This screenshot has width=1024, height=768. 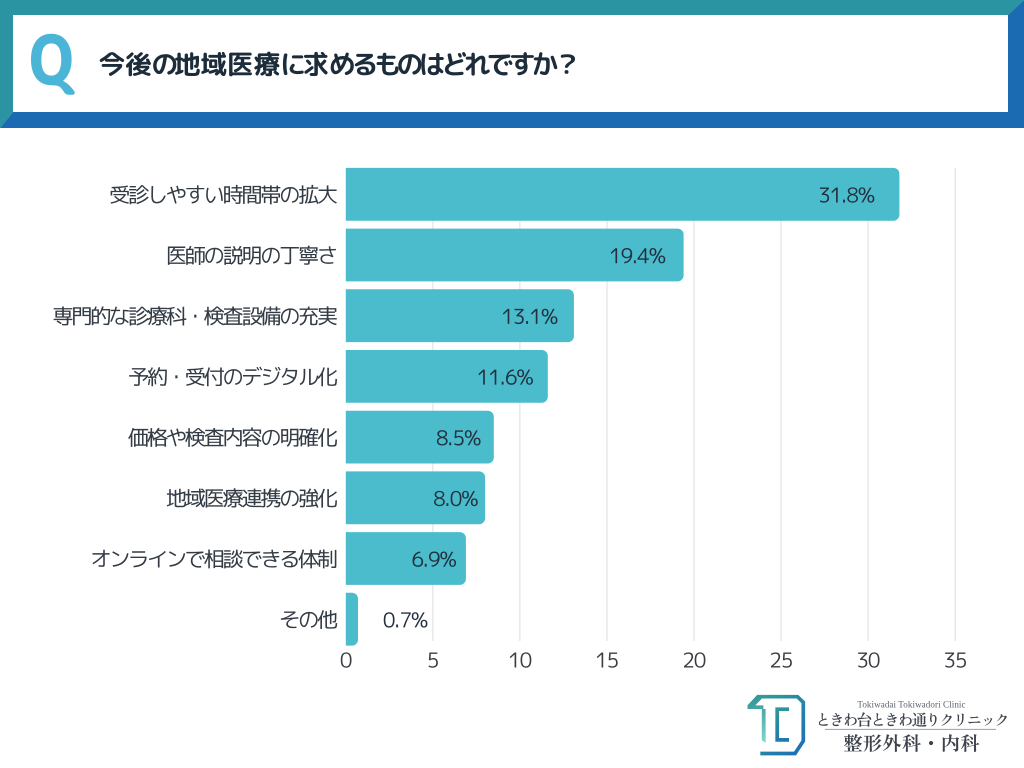 I want to click on svg-text: Tokiwadai Tokiwadori Clinic, so click(x=911, y=705).